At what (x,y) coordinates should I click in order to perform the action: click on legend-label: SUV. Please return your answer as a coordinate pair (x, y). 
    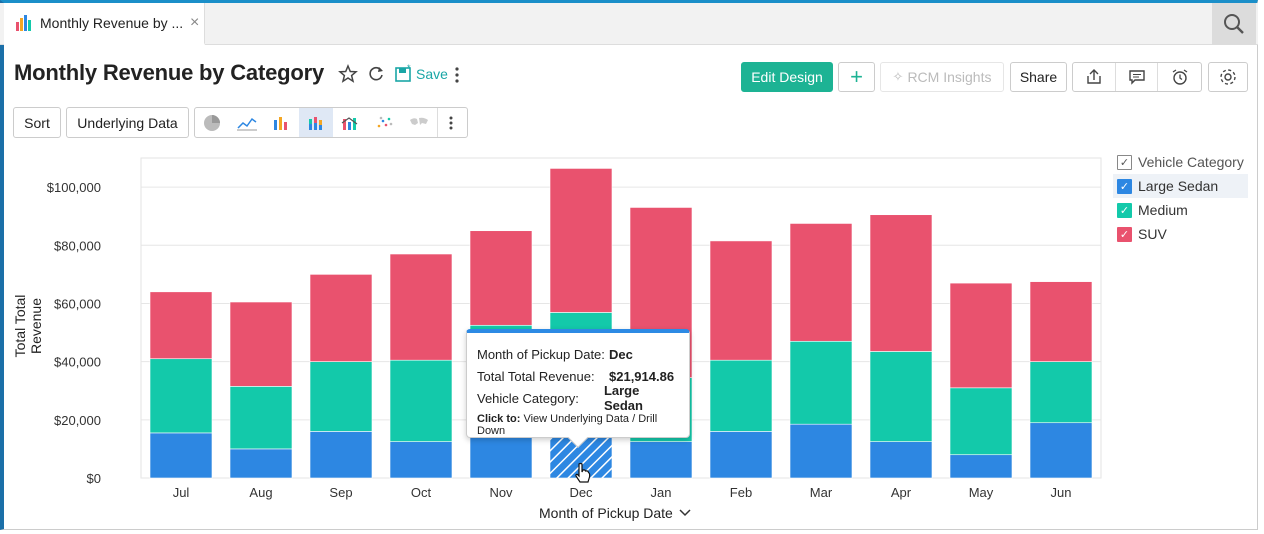
    Looking at the image, I should click on (1152, 234).